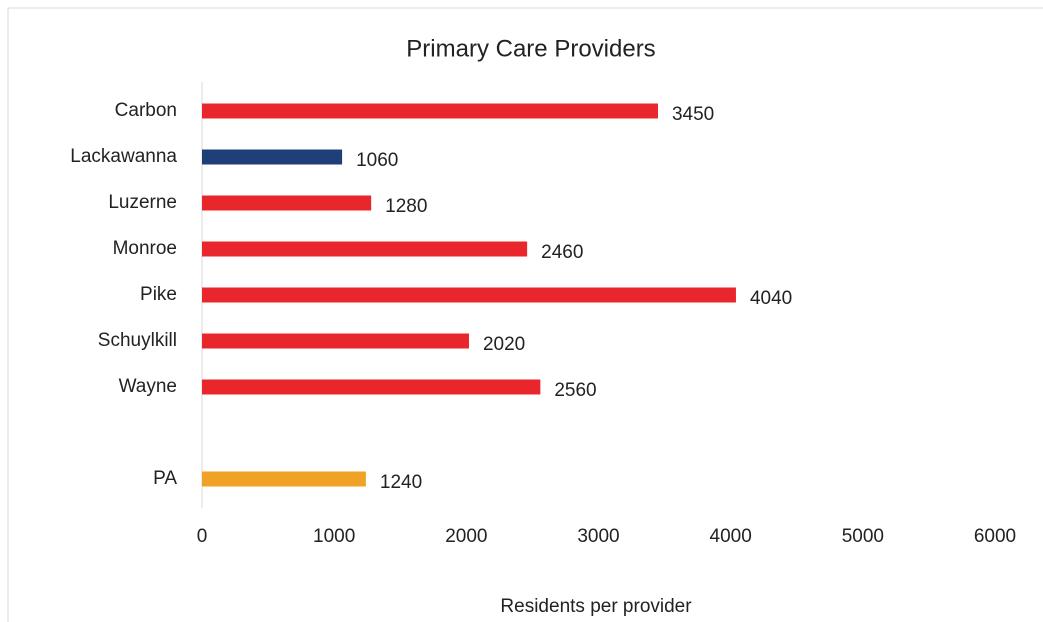 The image size is (1043, 622). I want to click on x-tick-label: 1000, so click(334, 536).